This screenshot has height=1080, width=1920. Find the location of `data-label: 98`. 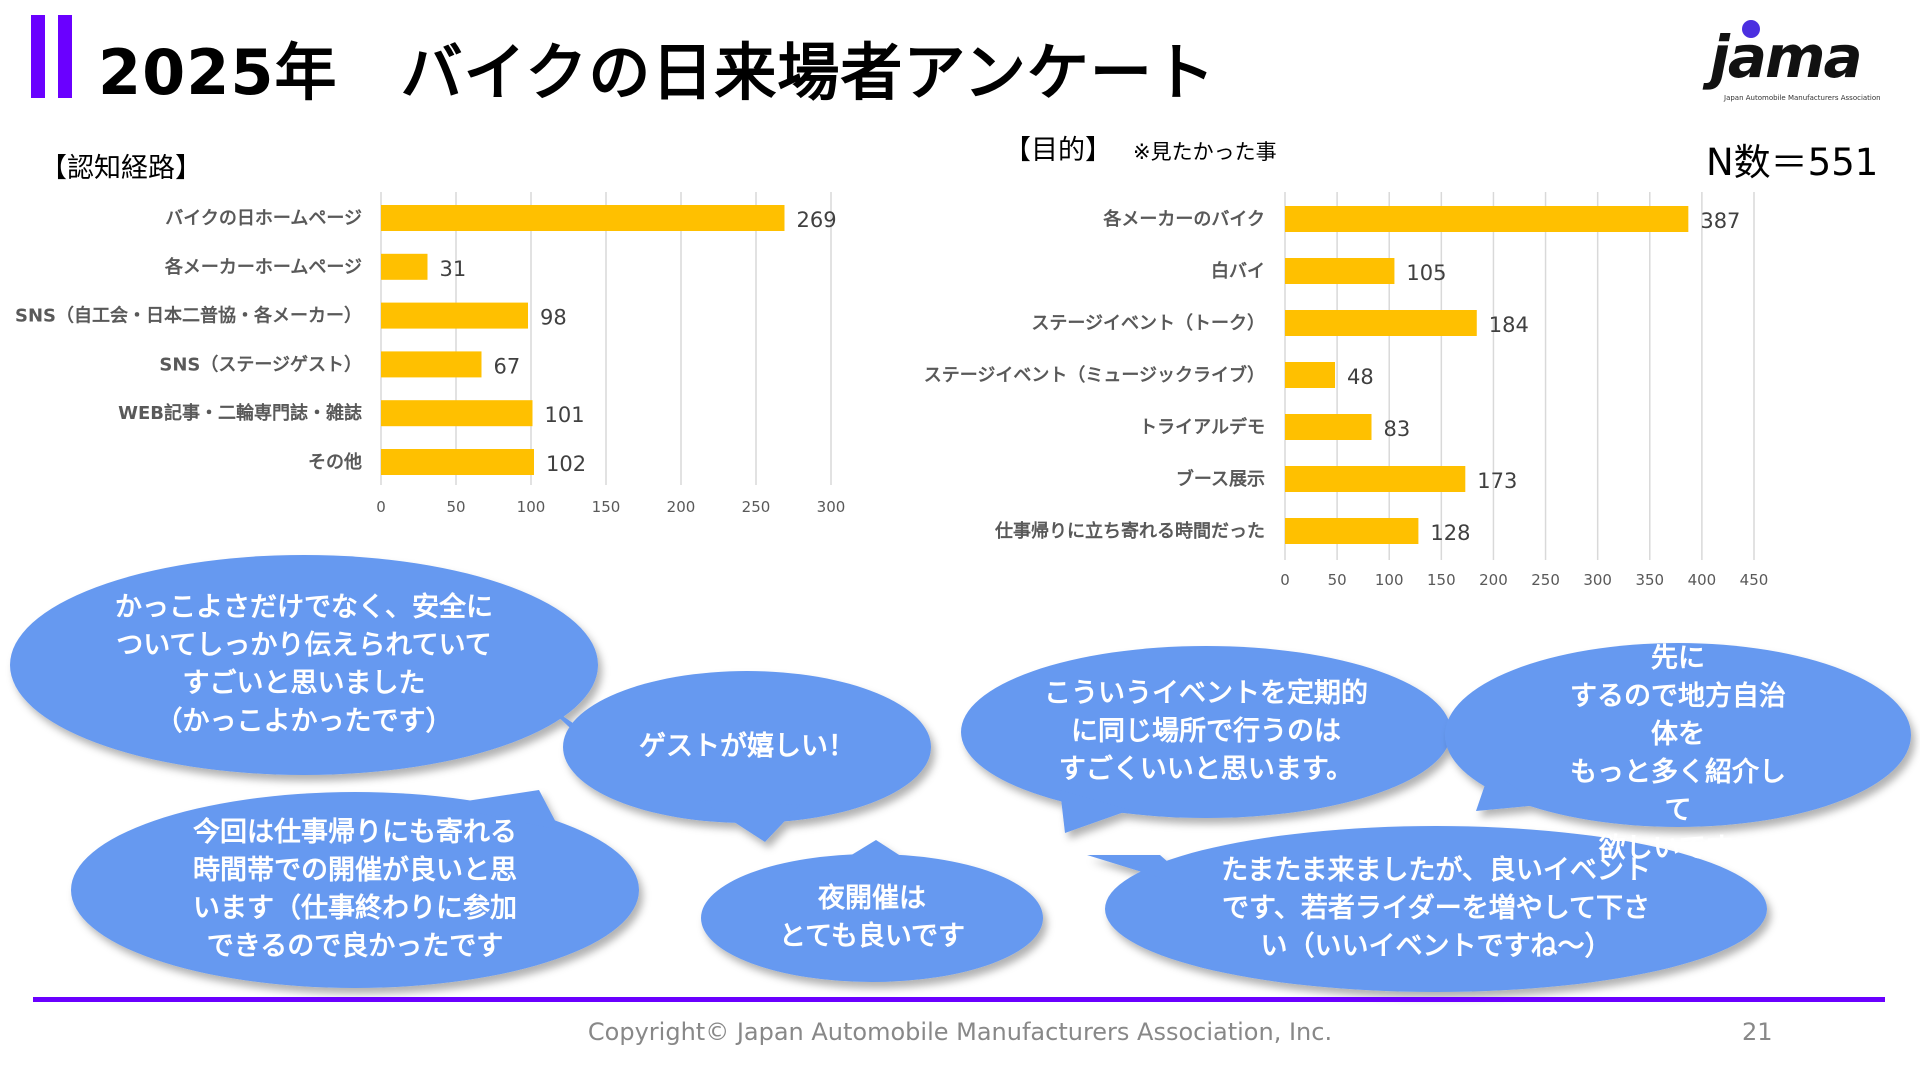

data-label: 98 is located at coordinates (553, 318).